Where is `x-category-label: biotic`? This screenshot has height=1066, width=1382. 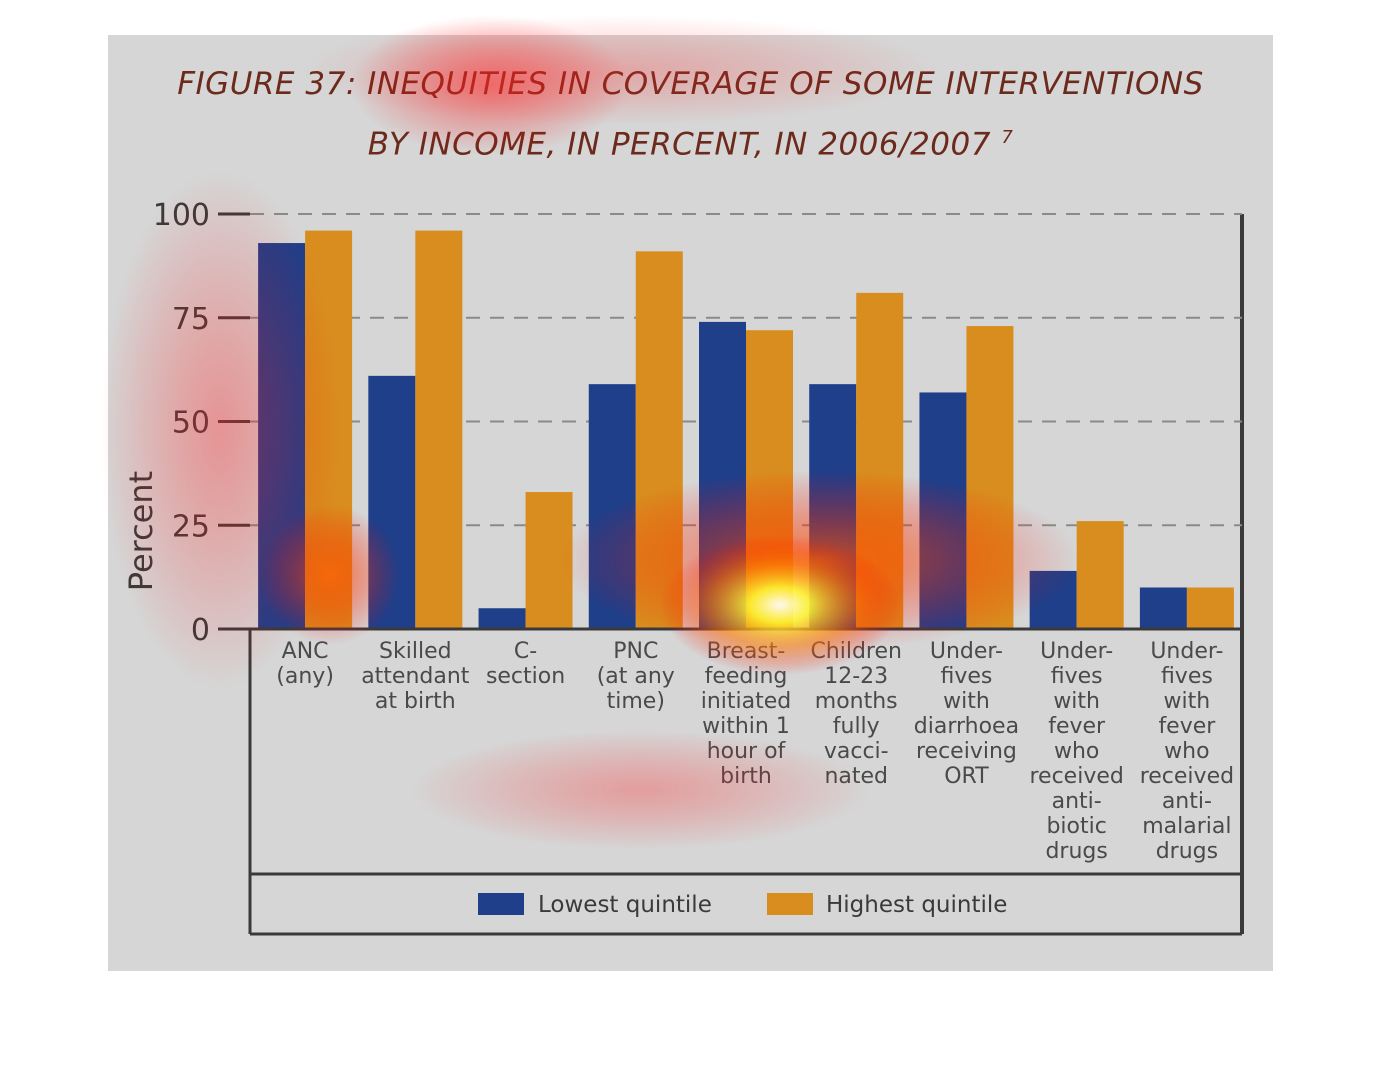
x-category-label: biotic is located at coordinates (1076, 826).